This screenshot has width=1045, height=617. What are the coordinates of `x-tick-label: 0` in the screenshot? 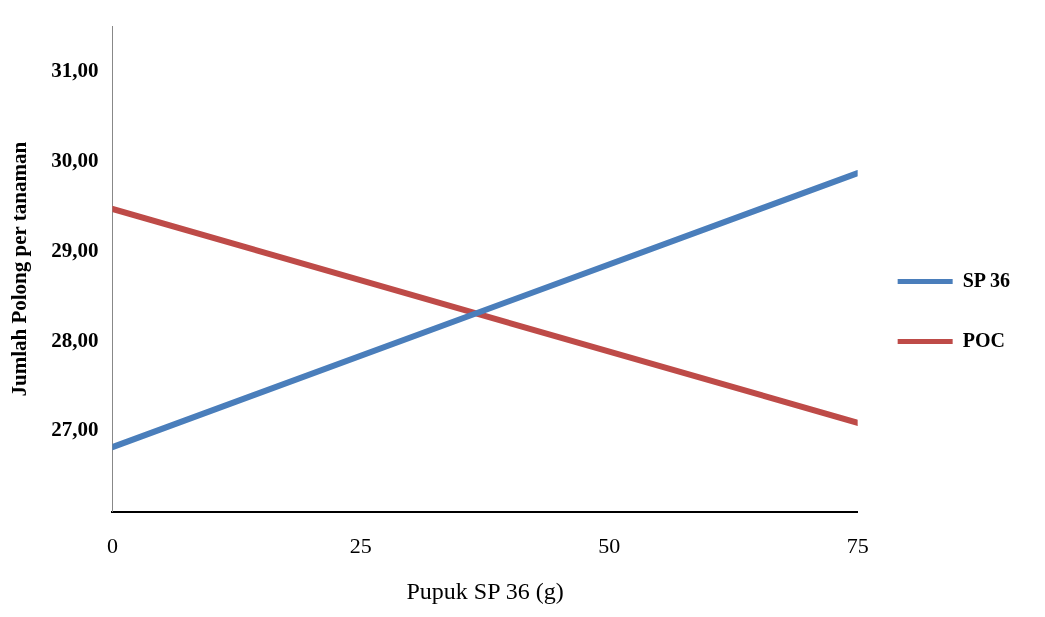 It's located at (112, 545).